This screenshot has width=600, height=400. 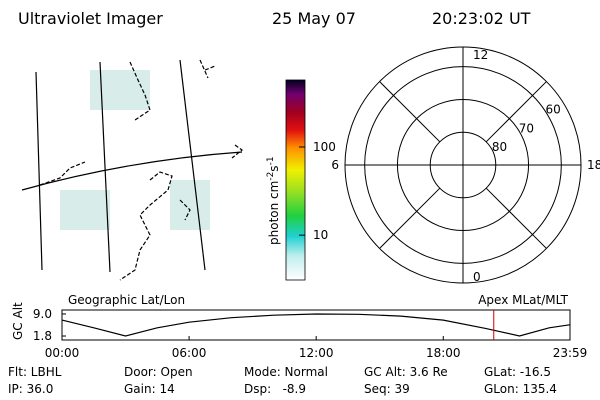 What do you see at coordinates (335, 165) in the screenshot?
I see `polar-hour-label: 6` at bounding box center [335, 165].